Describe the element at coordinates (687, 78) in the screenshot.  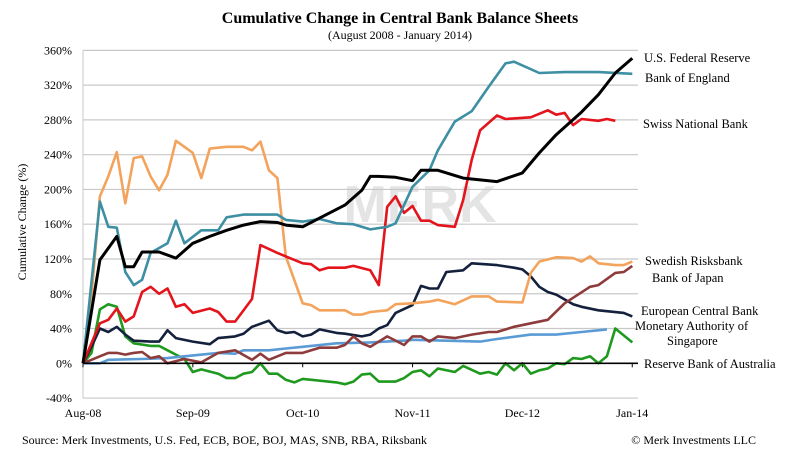
I see `label-boe: Bank of England` at that location.